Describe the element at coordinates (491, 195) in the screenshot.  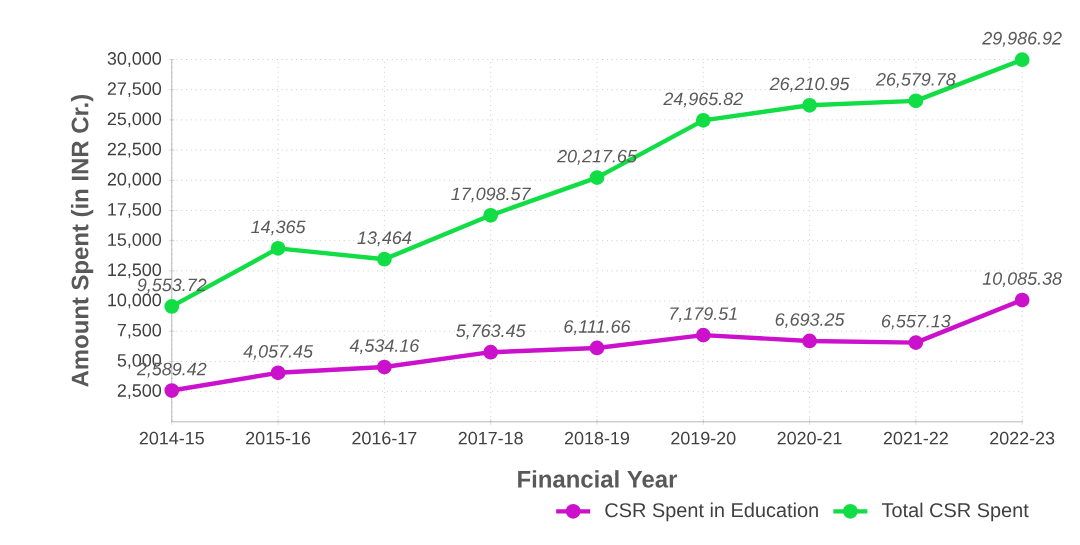
I see `data-label: 17,098.57` at that location.